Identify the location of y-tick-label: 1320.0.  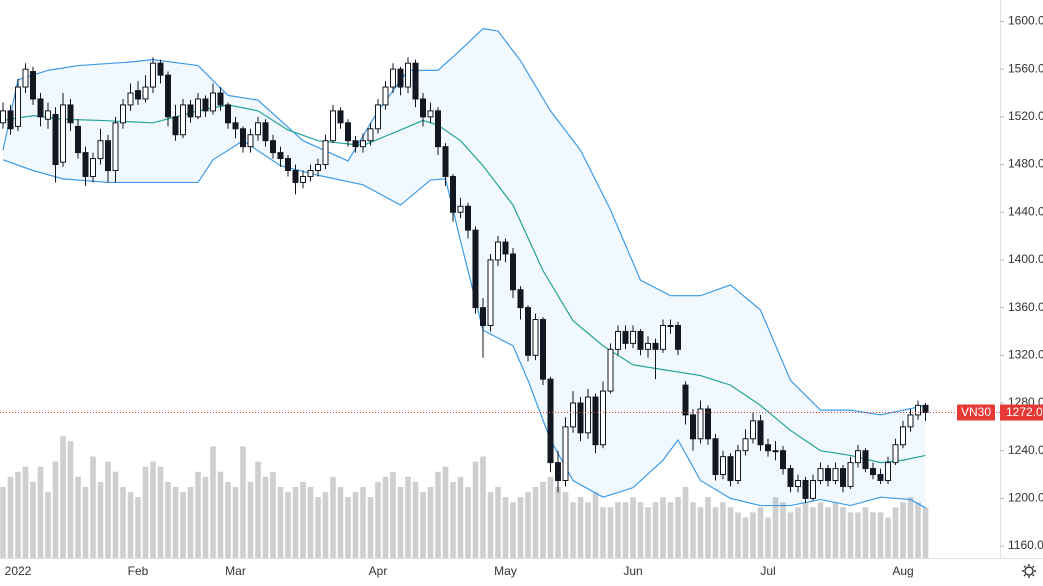
(1025, 354).